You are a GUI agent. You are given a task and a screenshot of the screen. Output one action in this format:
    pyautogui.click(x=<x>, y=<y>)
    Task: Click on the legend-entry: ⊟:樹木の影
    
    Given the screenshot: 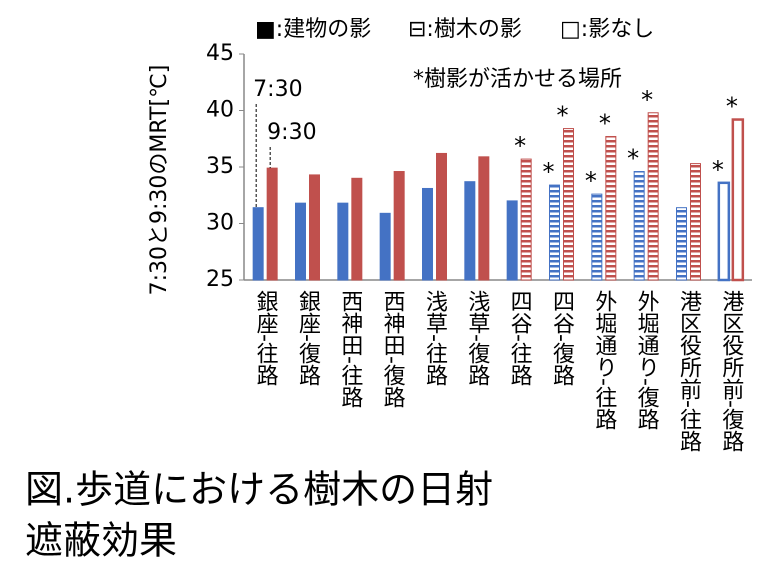 What is the action you would take?
    pyautogui.click(x=465, y=29)
    